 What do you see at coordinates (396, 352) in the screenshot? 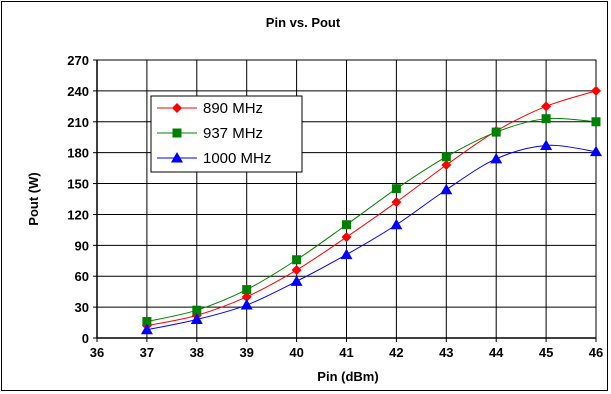
I see `x-tick-label: 42` at bounding box center [396, 352].